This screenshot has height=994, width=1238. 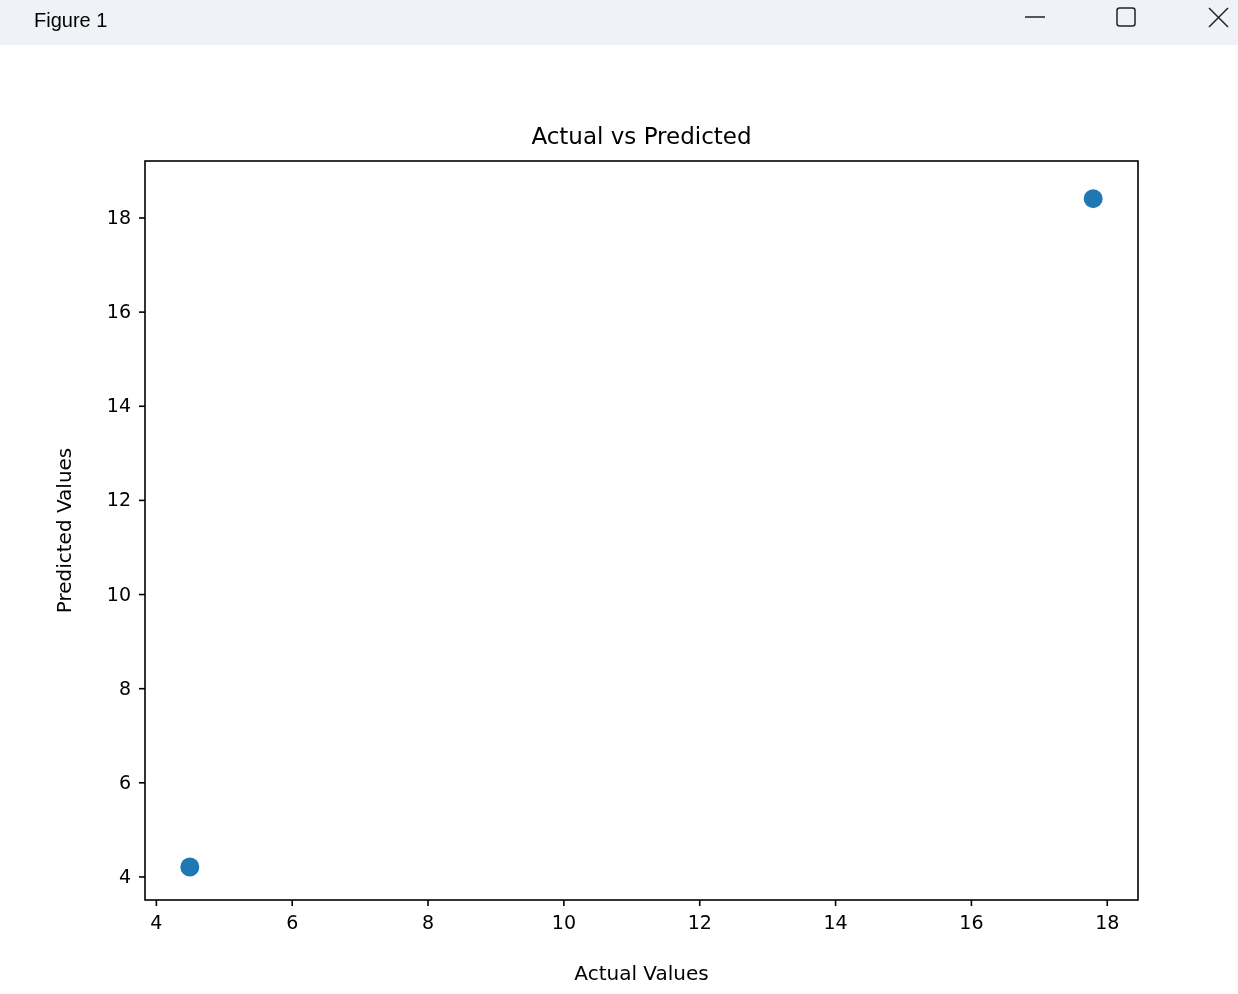 I want to click on x-axis-title: Actual Values, so click(x=641, y=973).